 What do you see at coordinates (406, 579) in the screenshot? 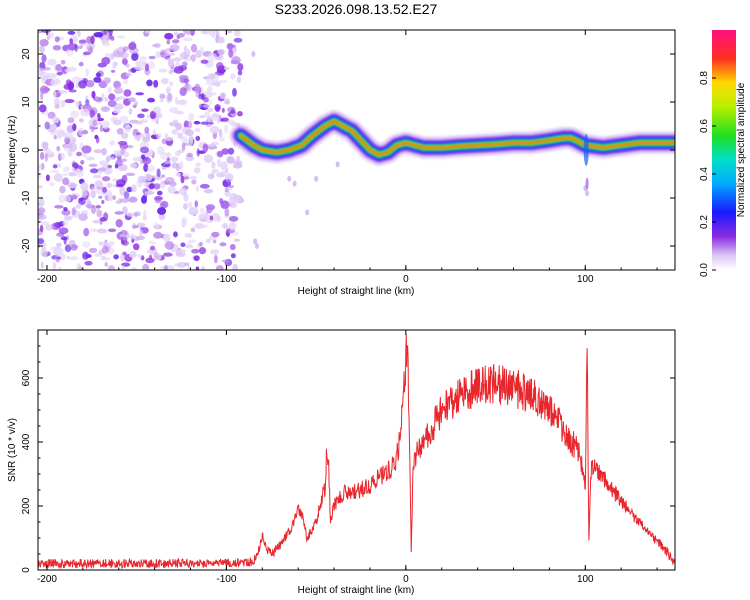
I see `snr-xtick-label: 0` at bounding box center [406, 579].